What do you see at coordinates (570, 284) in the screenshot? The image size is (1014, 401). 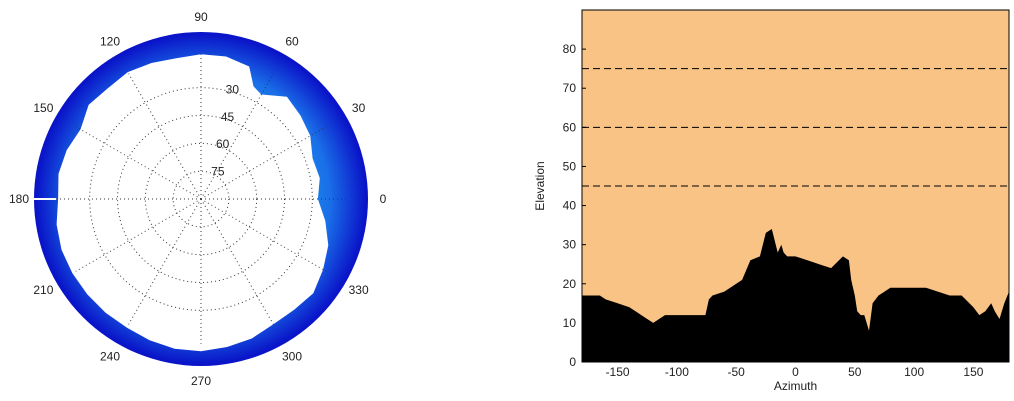 I see `profile-y-tick-label: 20` at bounding box center [570, 284].